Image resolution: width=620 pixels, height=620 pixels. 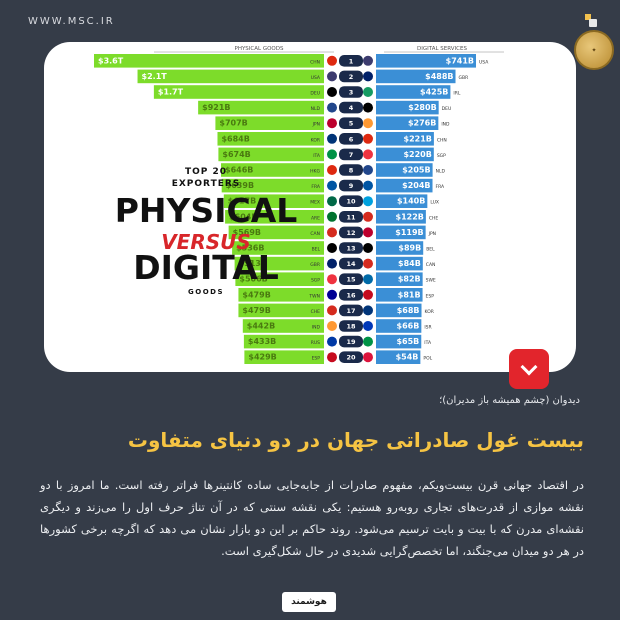 I want to click on physical-country-label: ITA, so click(x=317, y=156).